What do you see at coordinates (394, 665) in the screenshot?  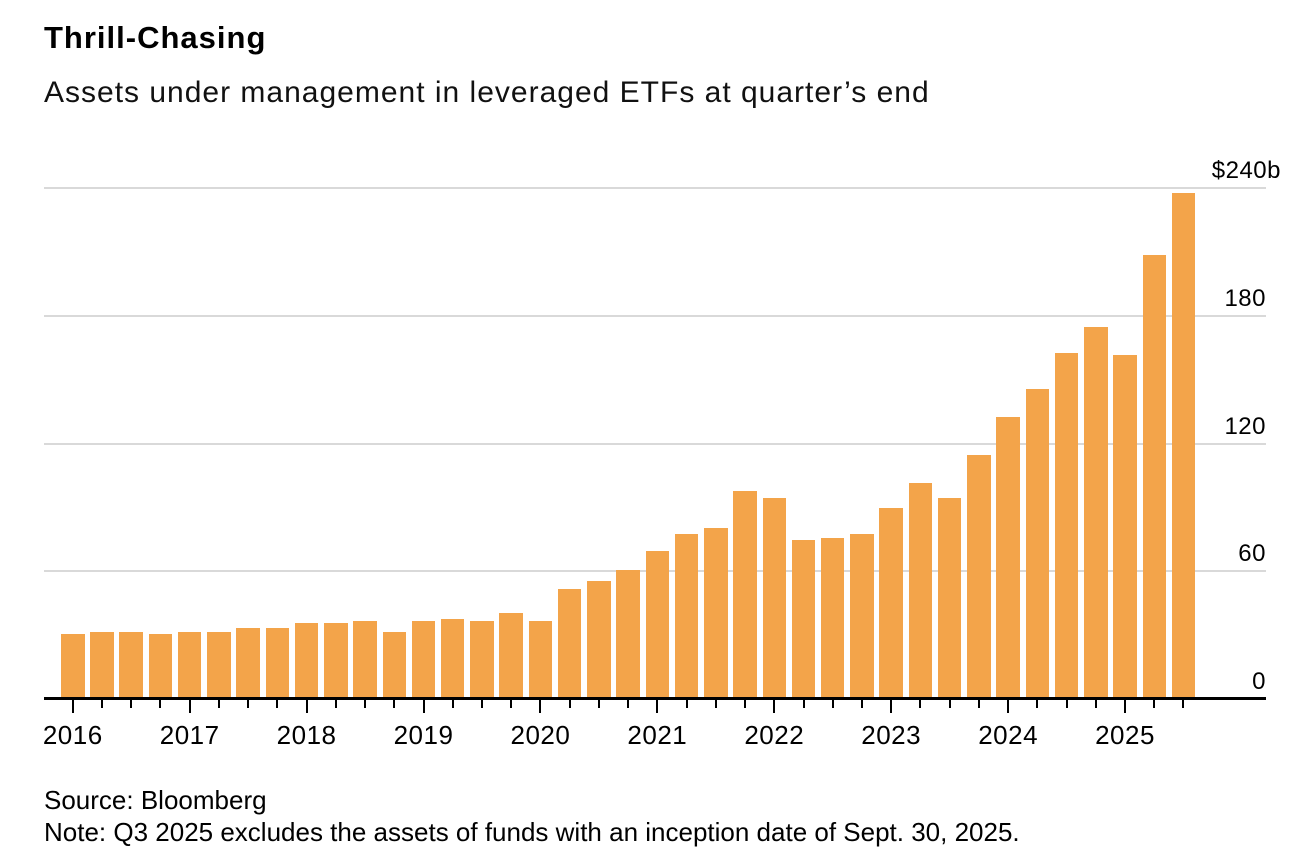 I see `bar-q4-2018` at bounding box center [394, 665].